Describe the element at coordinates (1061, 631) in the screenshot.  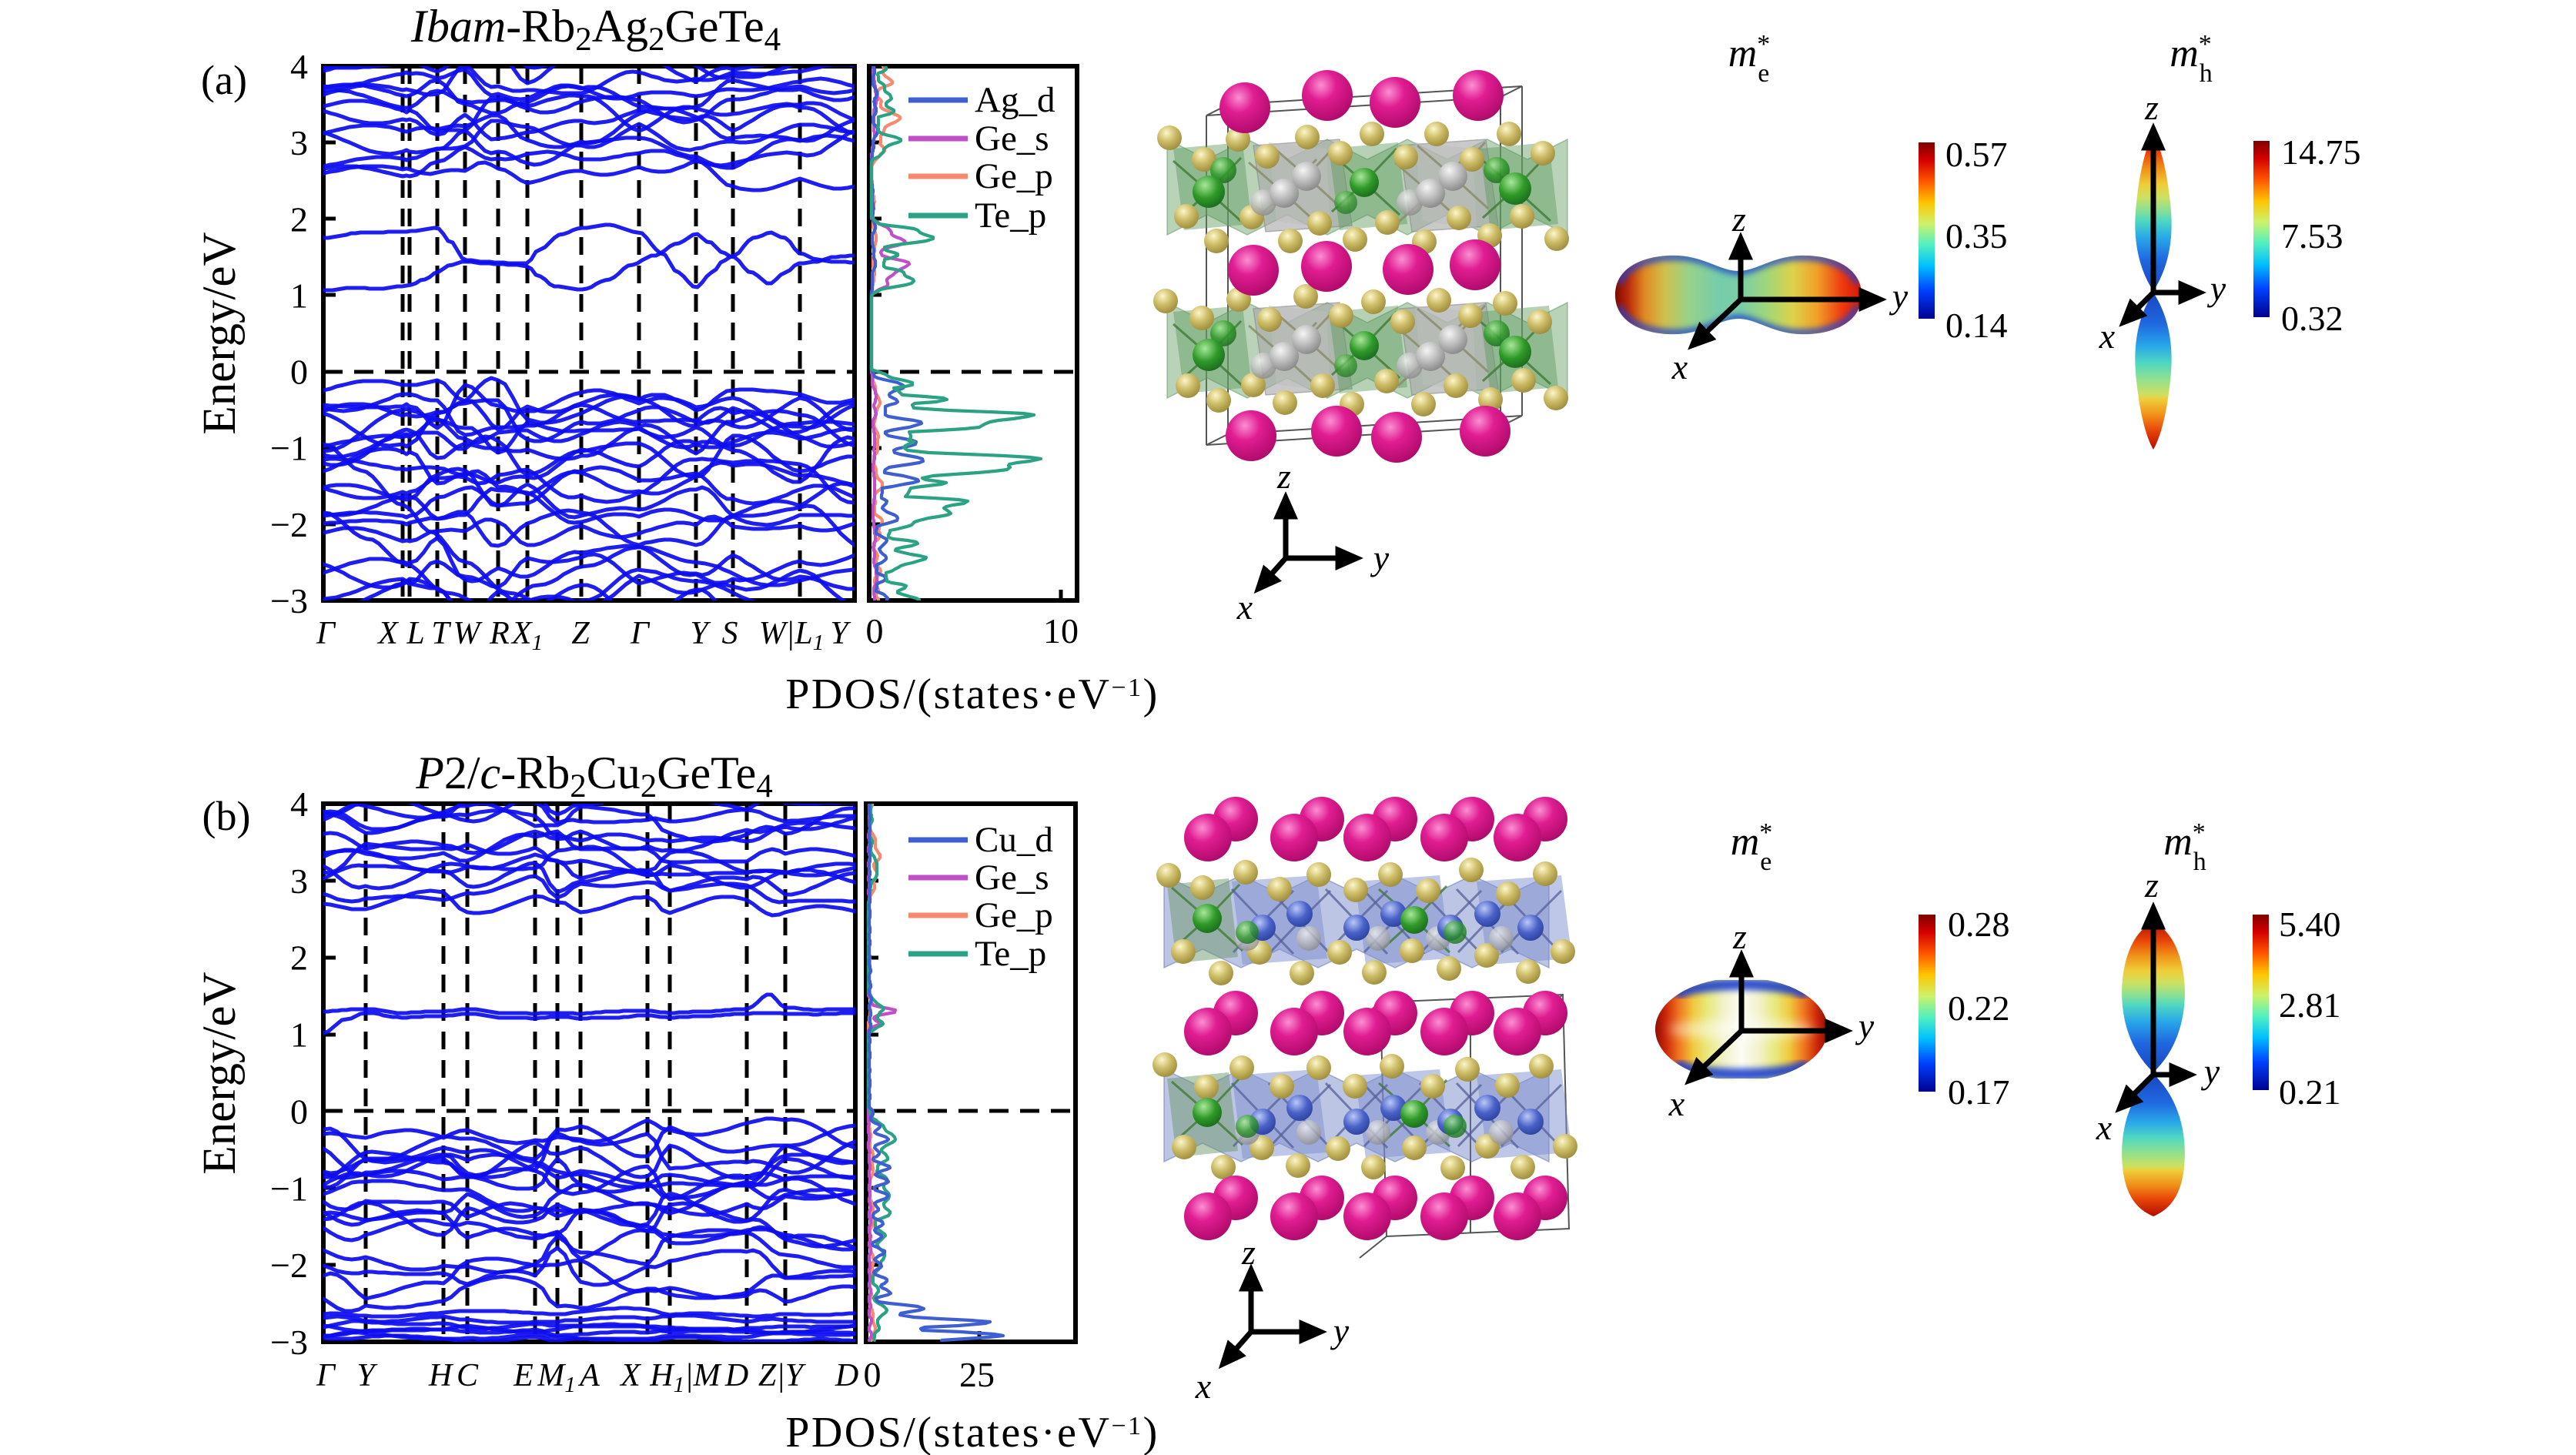
I see `svg-text: 10` at that location.